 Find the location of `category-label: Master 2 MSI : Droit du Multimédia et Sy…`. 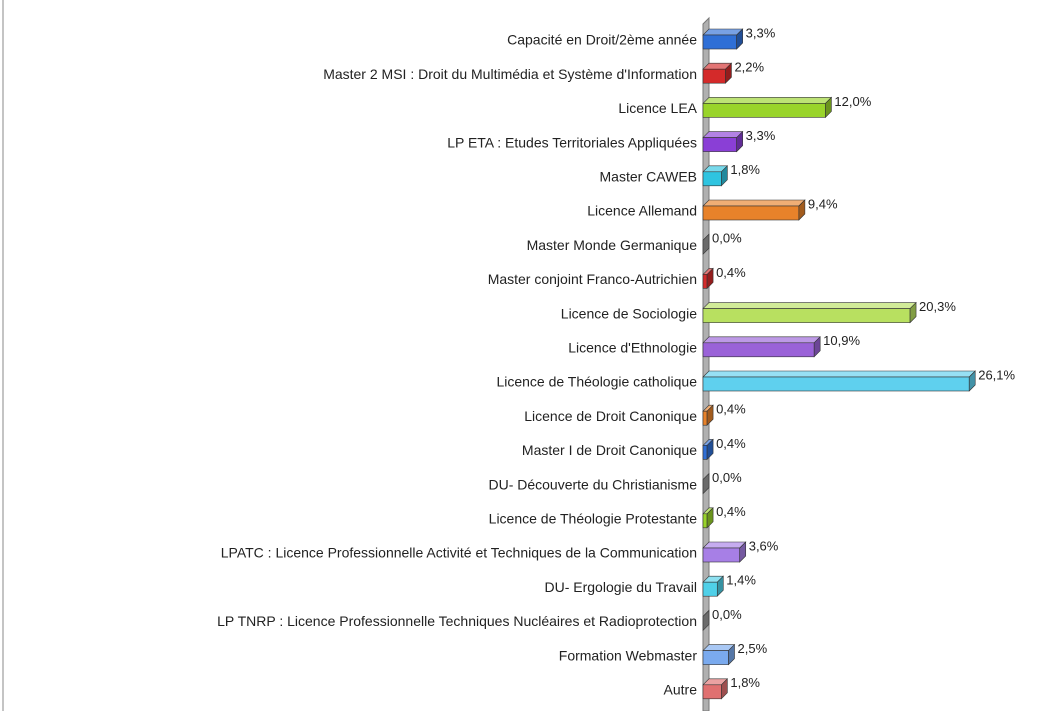

category-label: Master 2 MSI : Droit du Multimédia et Sy… is located at coordinates (510, 74).